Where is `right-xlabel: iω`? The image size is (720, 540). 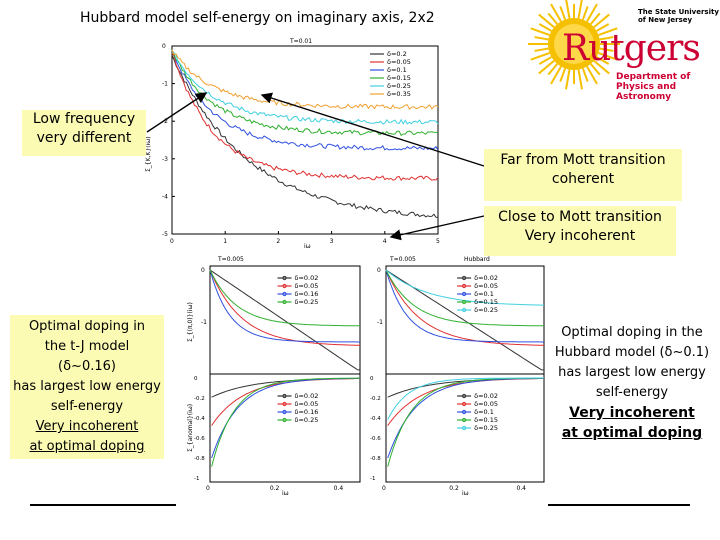 right-xlabel: iω is located at coordinates (465, 493).